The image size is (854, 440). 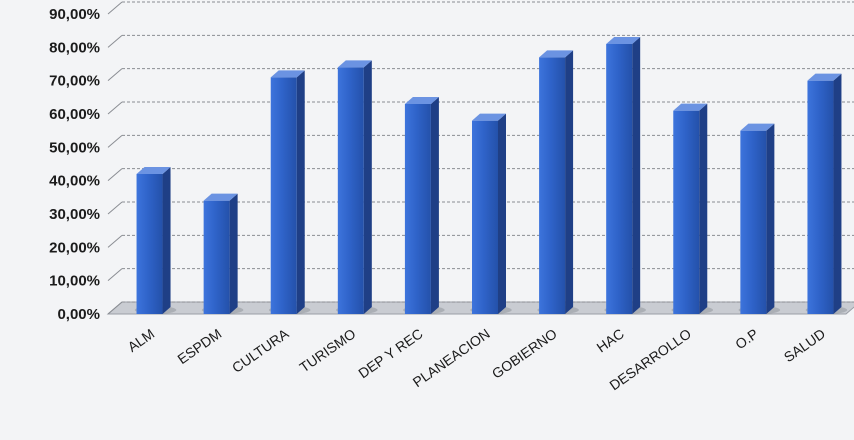 What do you see at coordinates (74, 181) in the screenshot?
I see `y-tick-label: 40,00%` at bounding box center [74, 181].